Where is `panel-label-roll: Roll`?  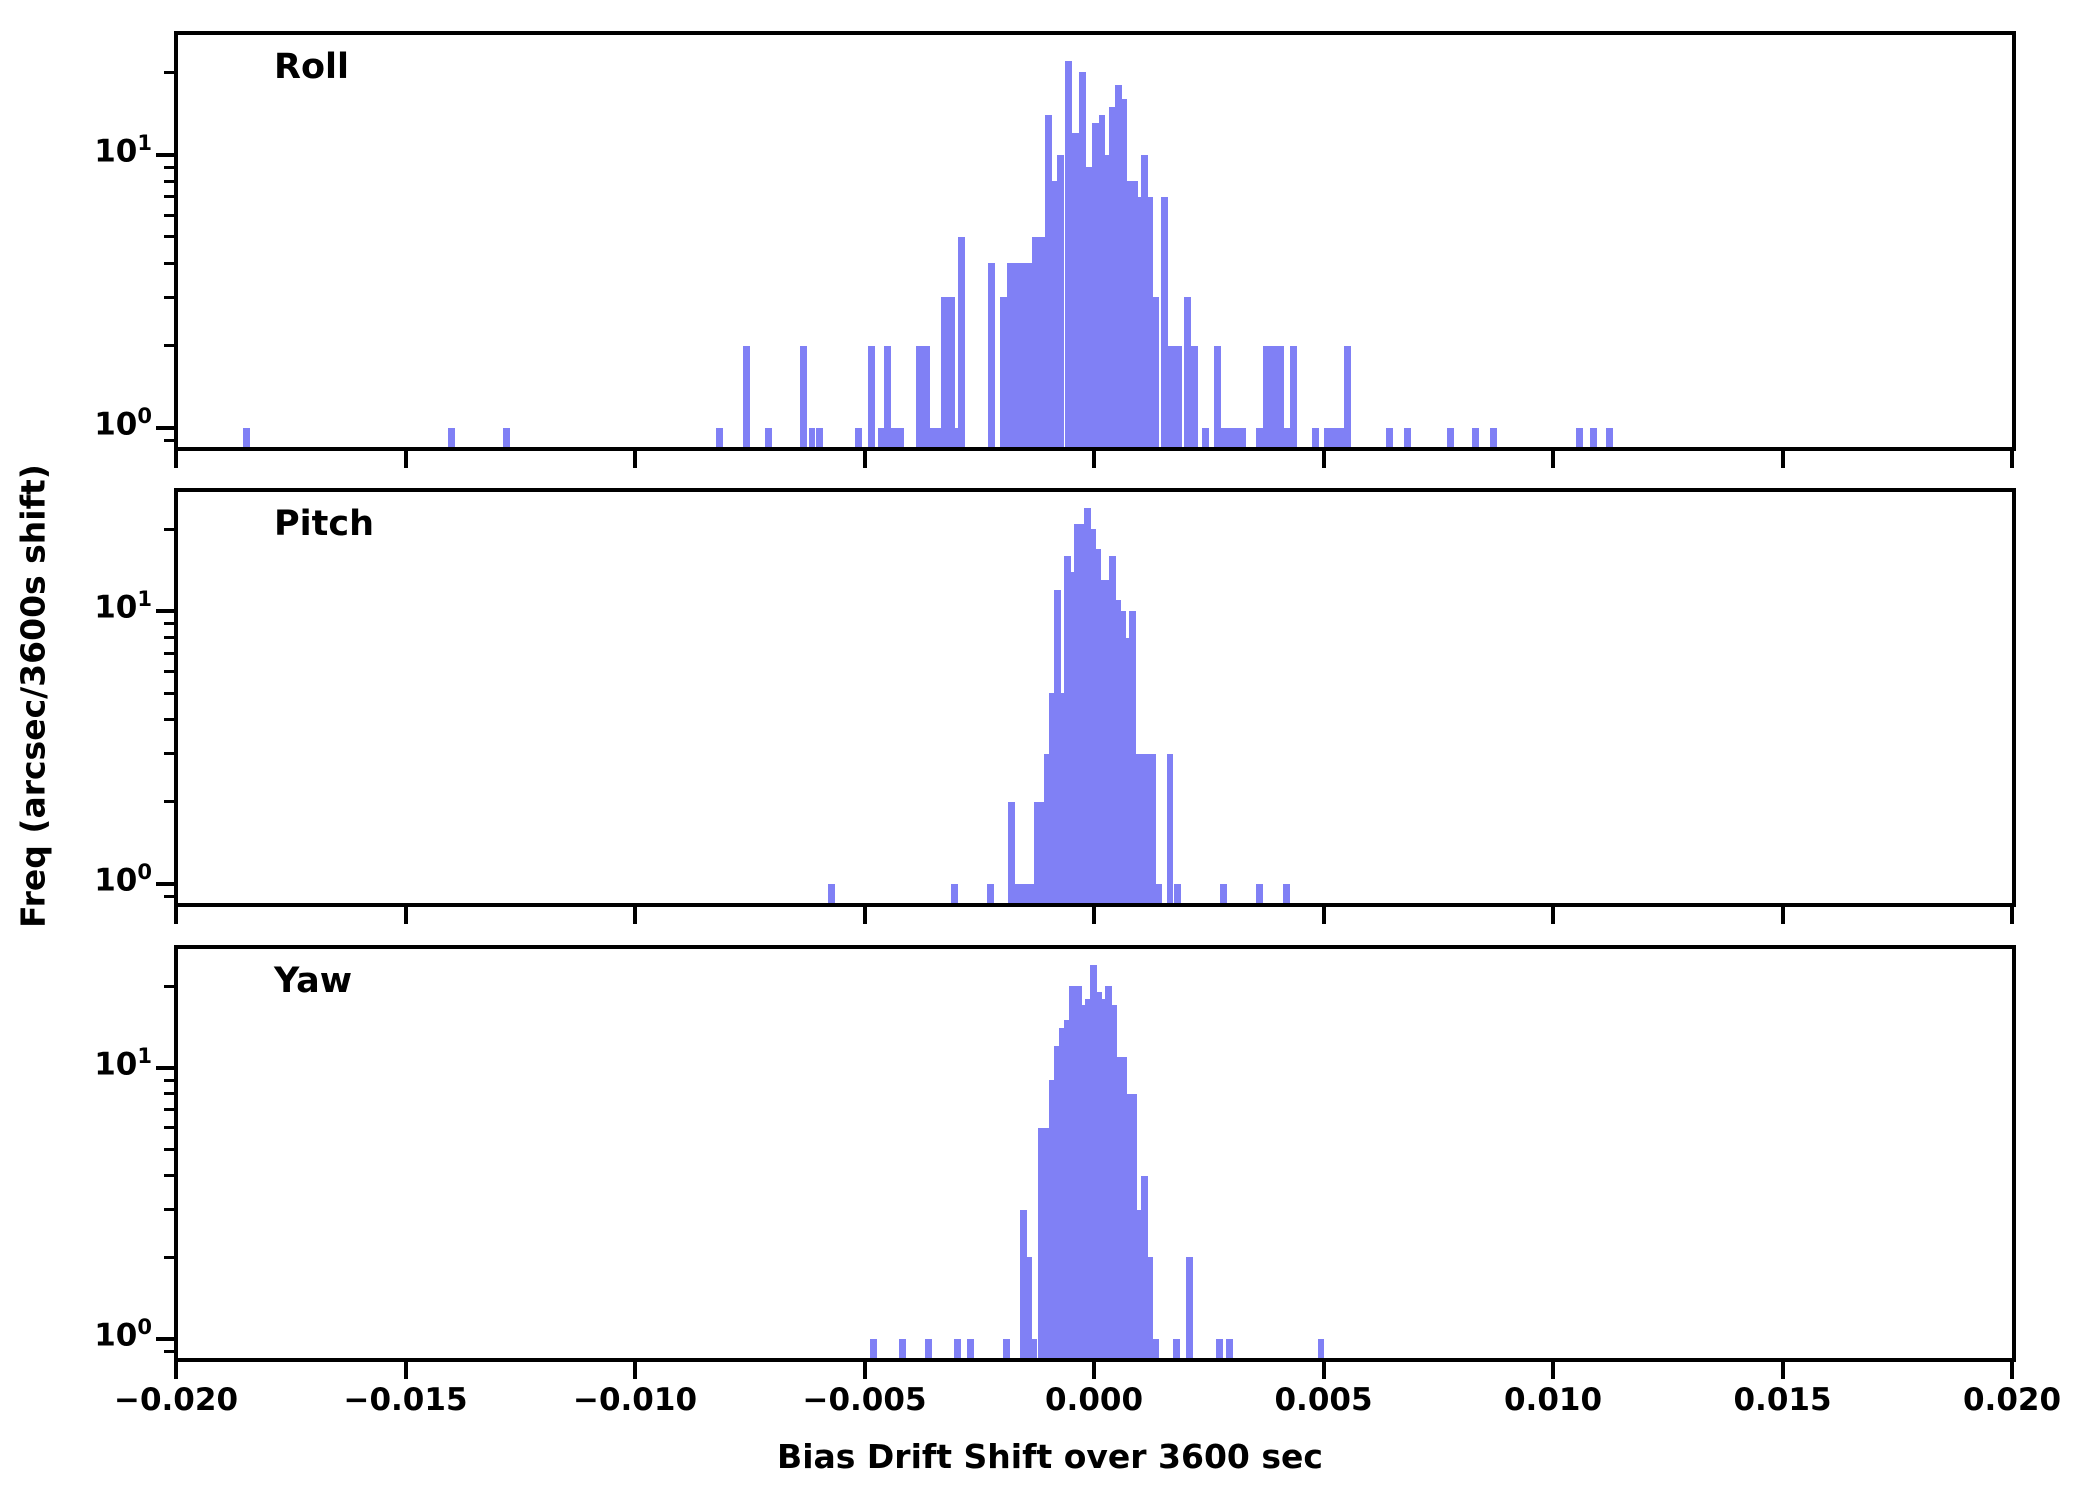
panel-label-roll: Roll is located at coordinates (311, 67).